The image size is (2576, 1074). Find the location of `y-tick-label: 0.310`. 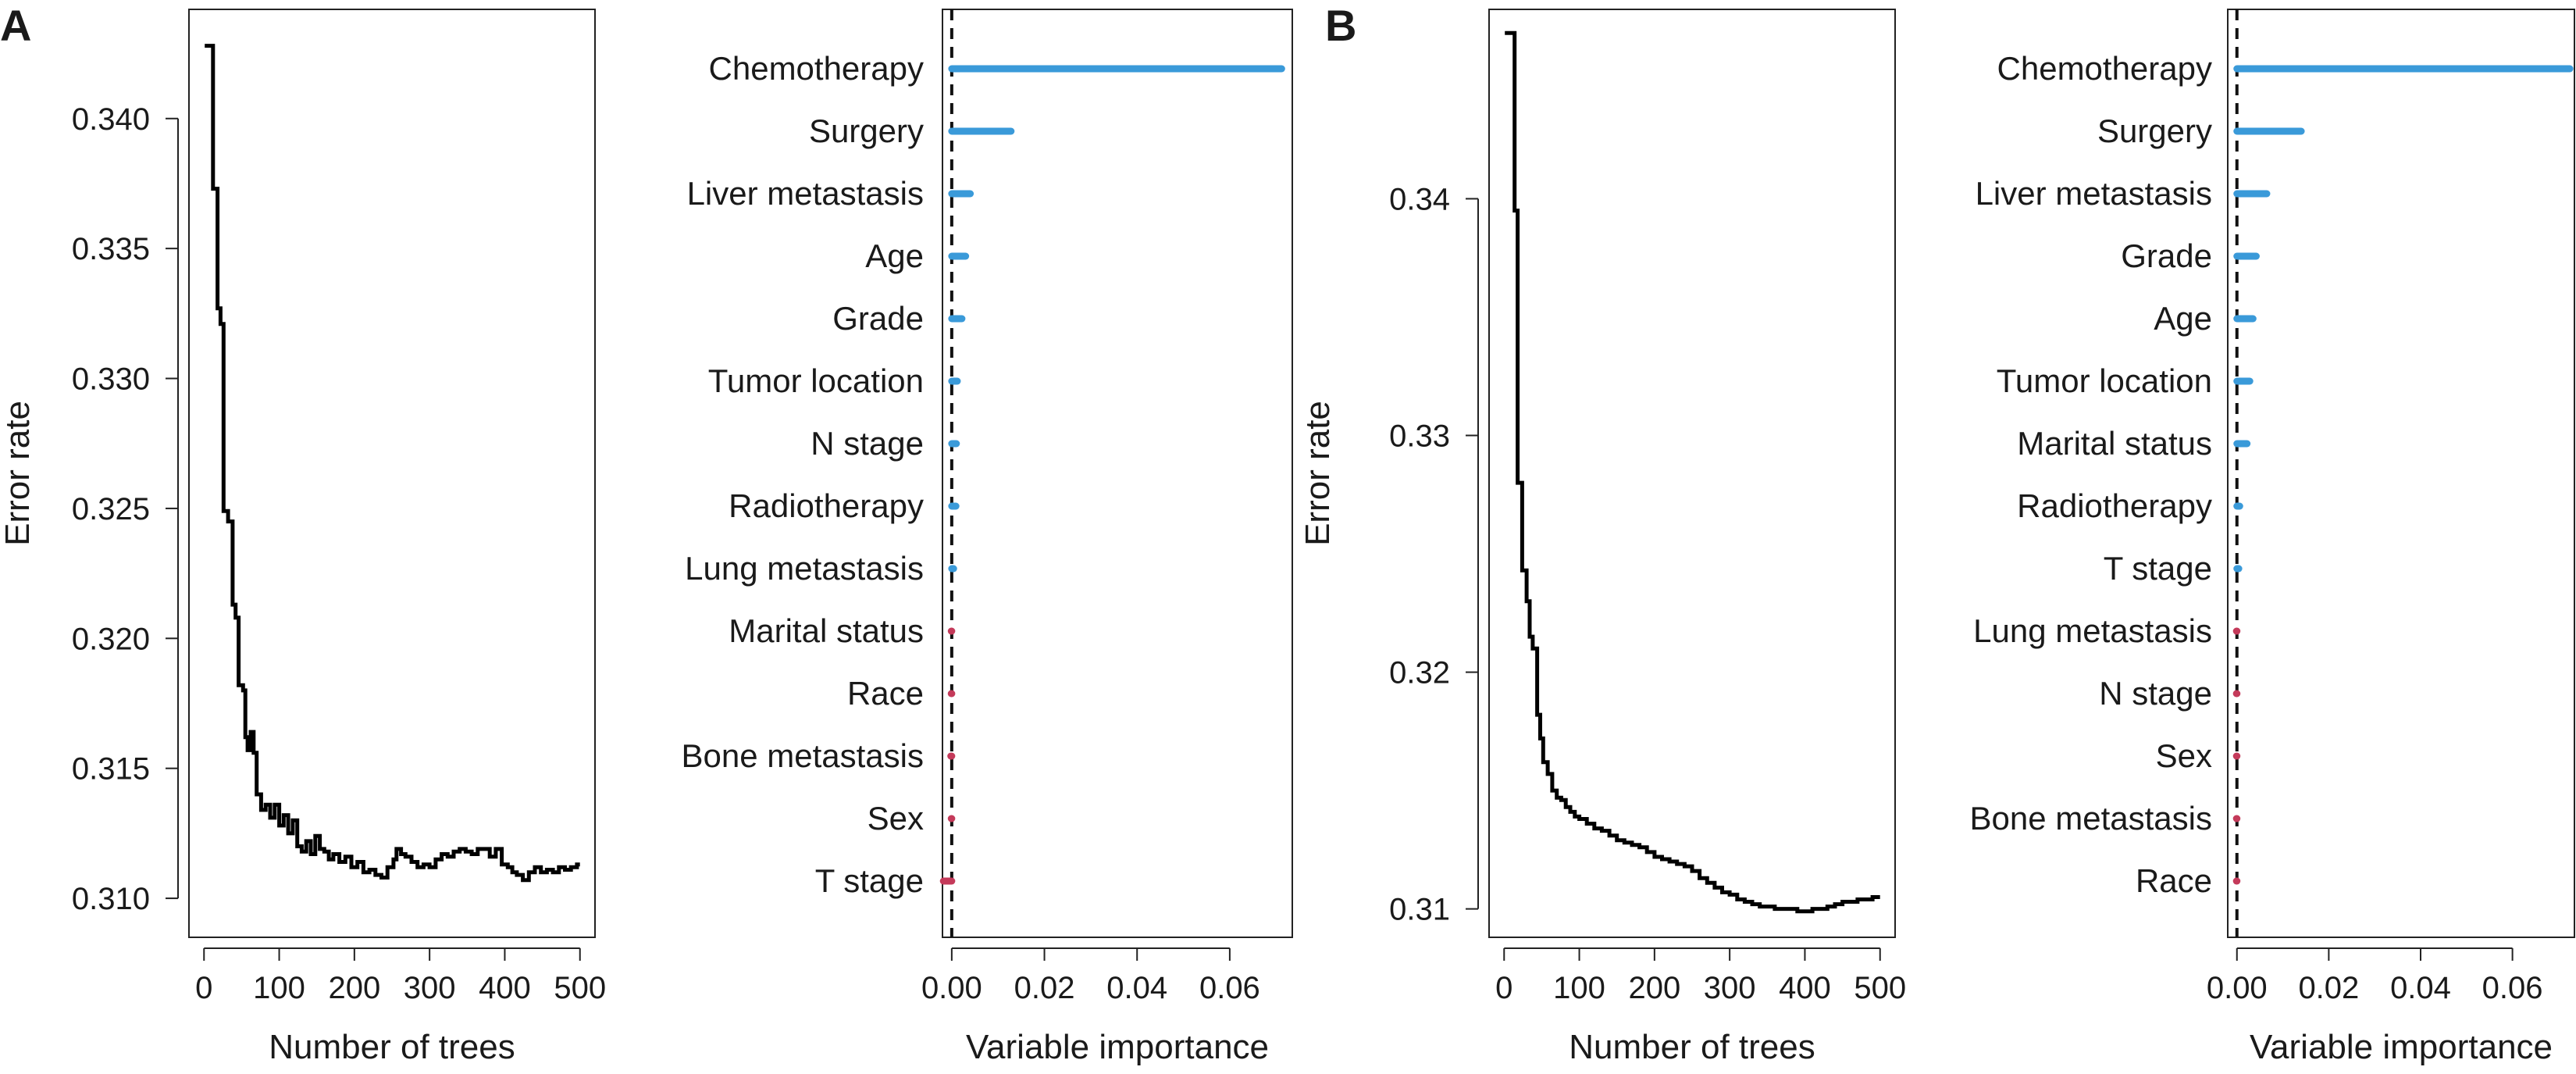

y-tick-label: 0.310 is located at coordinates (111, 899).